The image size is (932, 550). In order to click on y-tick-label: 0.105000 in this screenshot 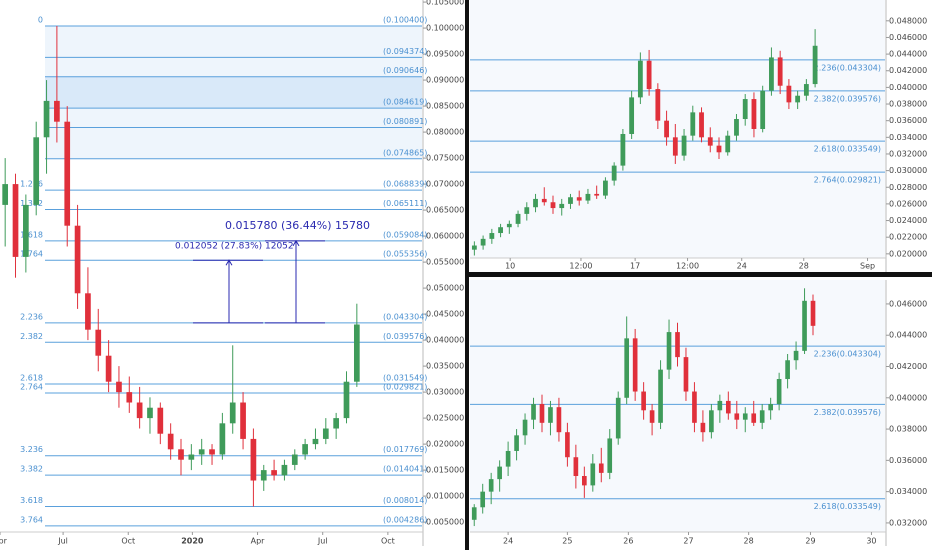, I will do `click(445, 3)`.